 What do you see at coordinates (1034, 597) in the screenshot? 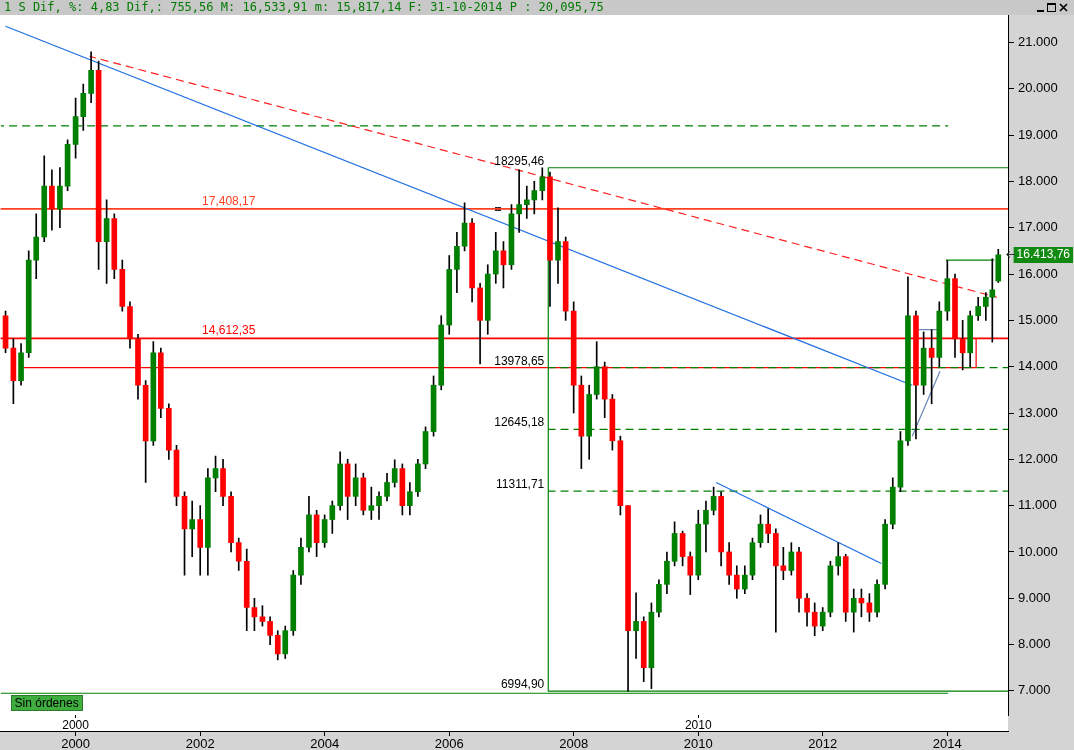
I see `y-tick-label: 9.000` at bounding box center [1034, 597].